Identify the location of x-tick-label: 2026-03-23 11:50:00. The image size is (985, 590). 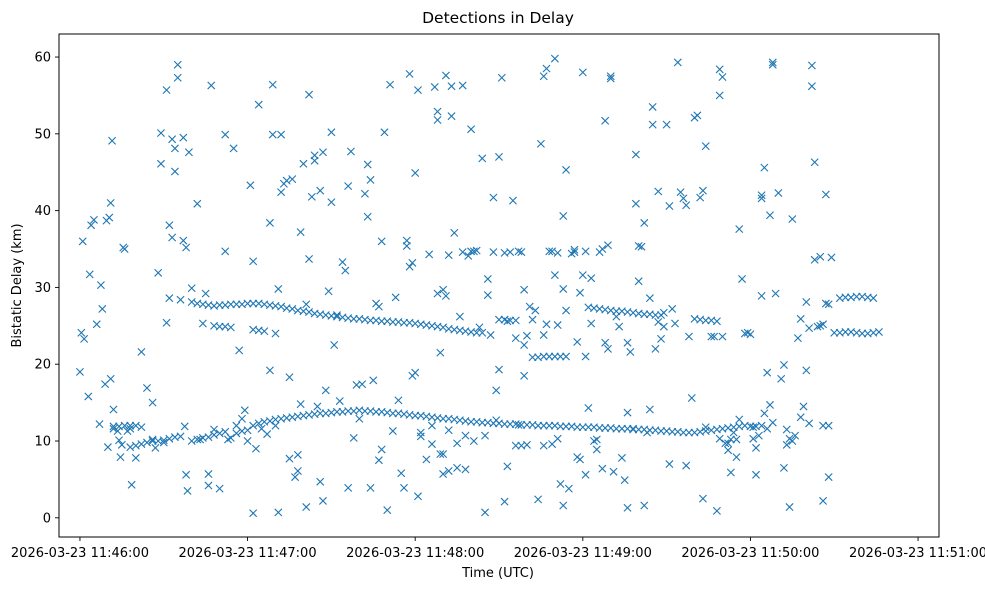
(750, 553).